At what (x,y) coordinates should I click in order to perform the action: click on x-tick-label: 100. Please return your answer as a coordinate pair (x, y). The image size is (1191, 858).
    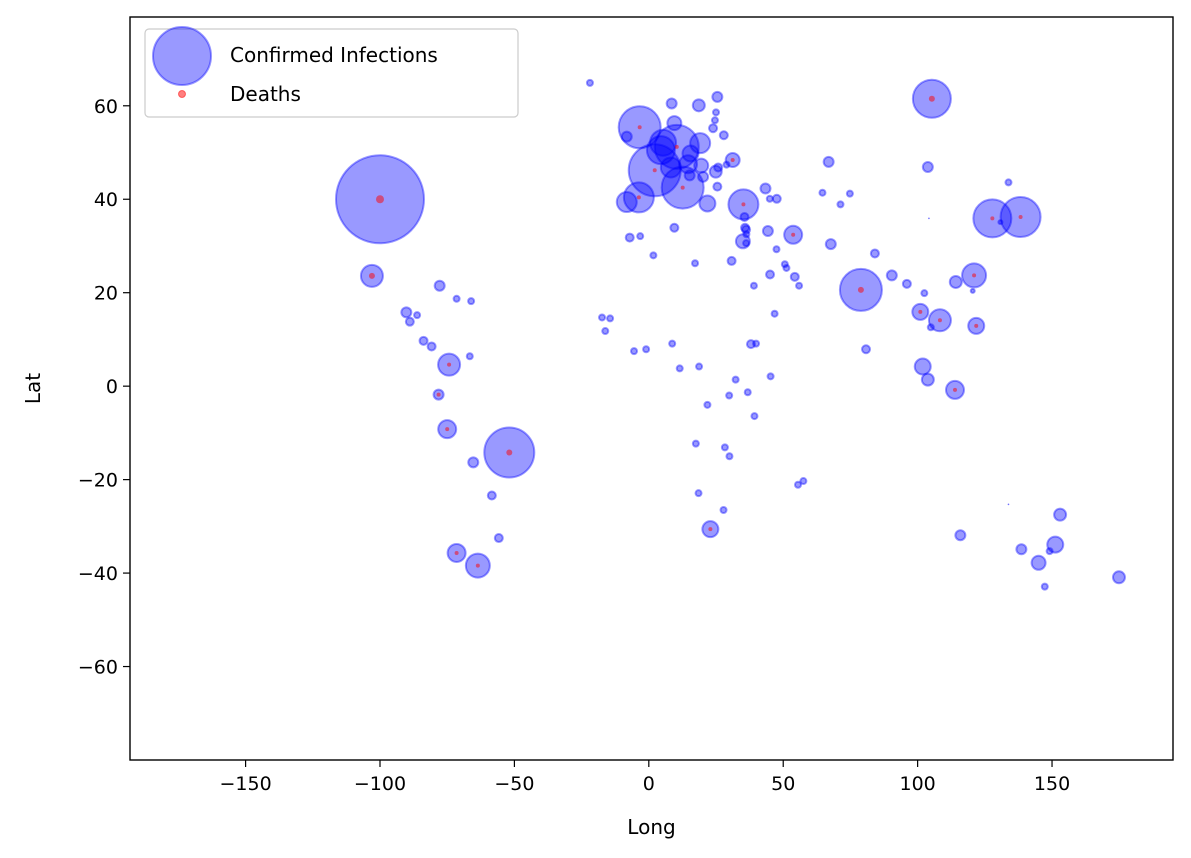
    Looking at the image, I should click on (917, 784).